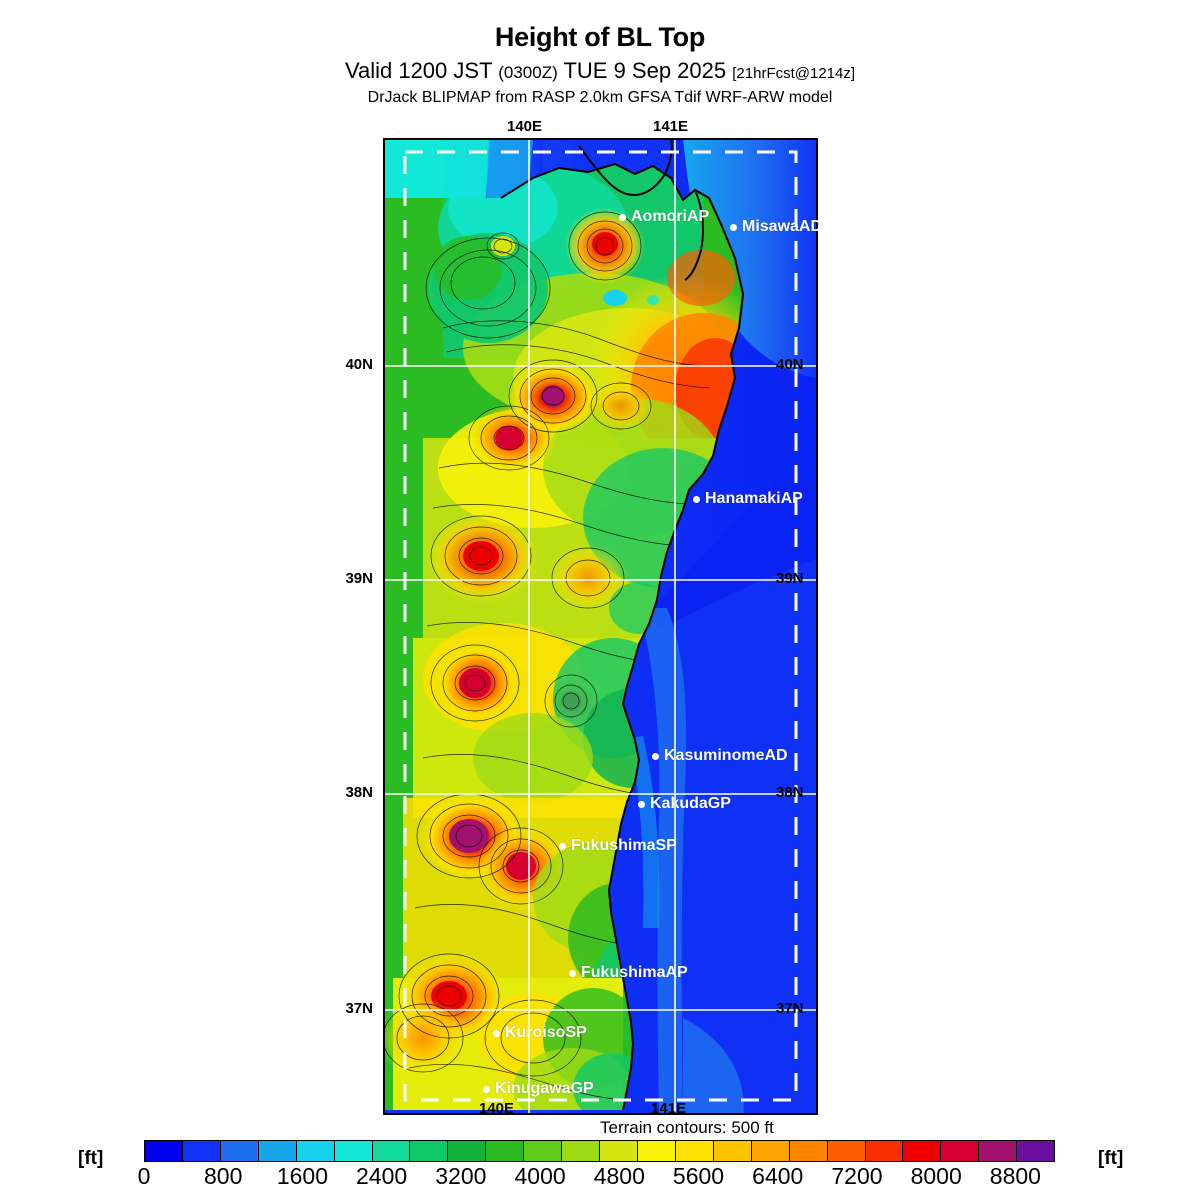 The height and width of the screenshot is (1200, 1200). What do you see at coordinates (671, 126) in the screenshot?
I see `lon-tick-top-141e: 141E` at bounding box center [671, 126].